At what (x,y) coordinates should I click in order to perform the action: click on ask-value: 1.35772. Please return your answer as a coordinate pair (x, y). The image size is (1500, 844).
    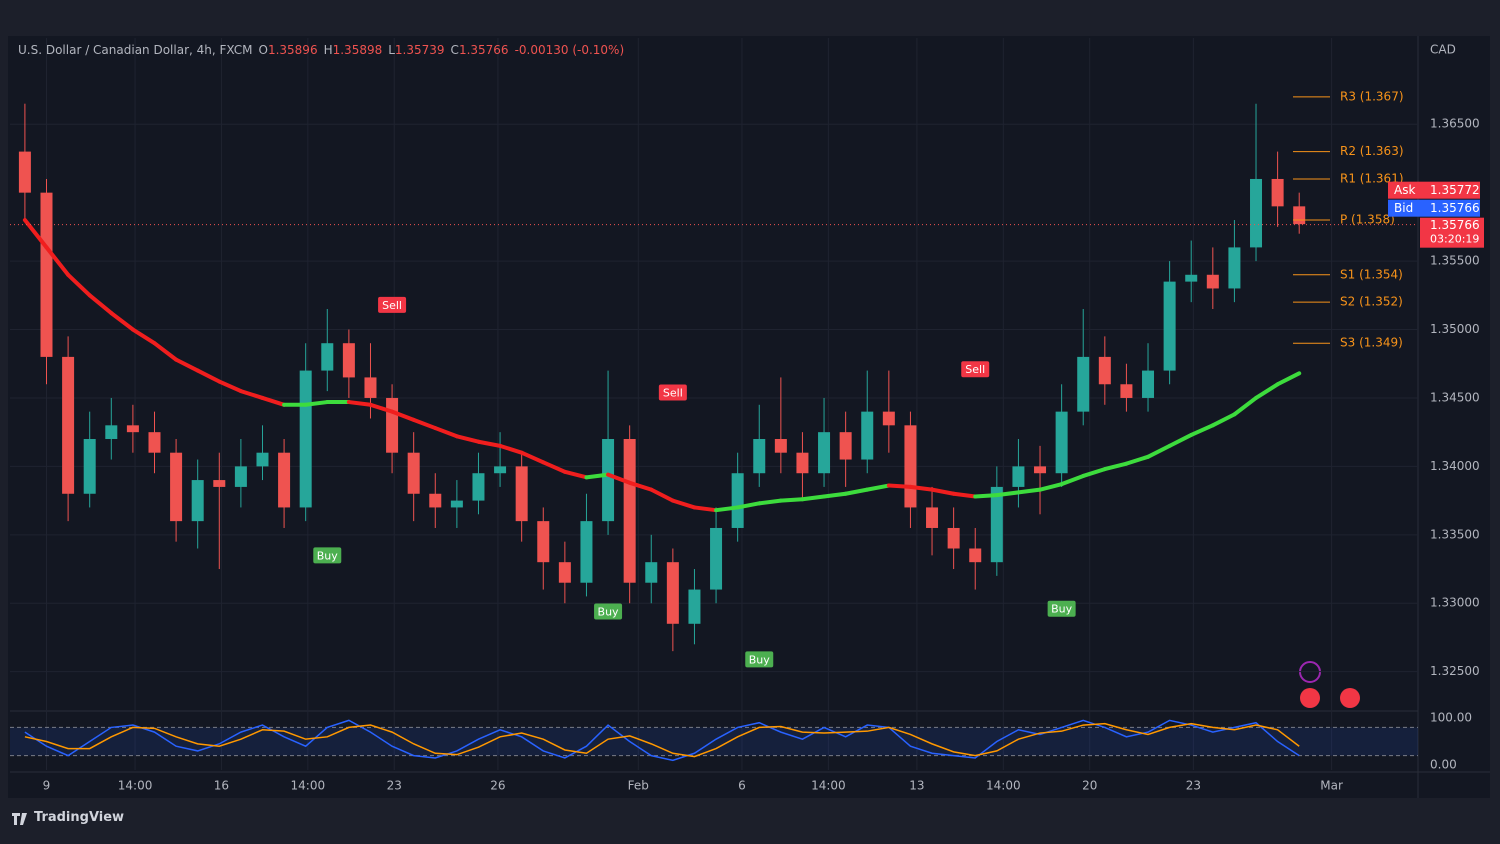
    Looking at the image, I should click on (1455, 190).